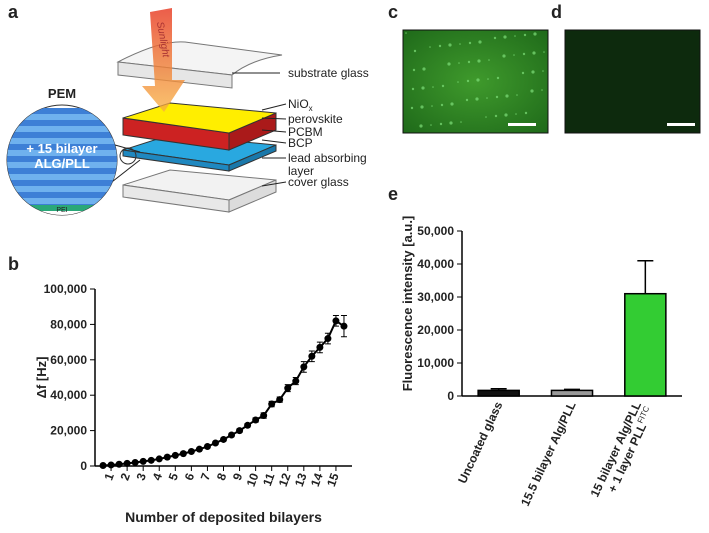 This screenshot has width=709, height=533. Describe the element at coordinates (435, 297) in the screenshot. I see `y-tick-label: 30,000` at that location.